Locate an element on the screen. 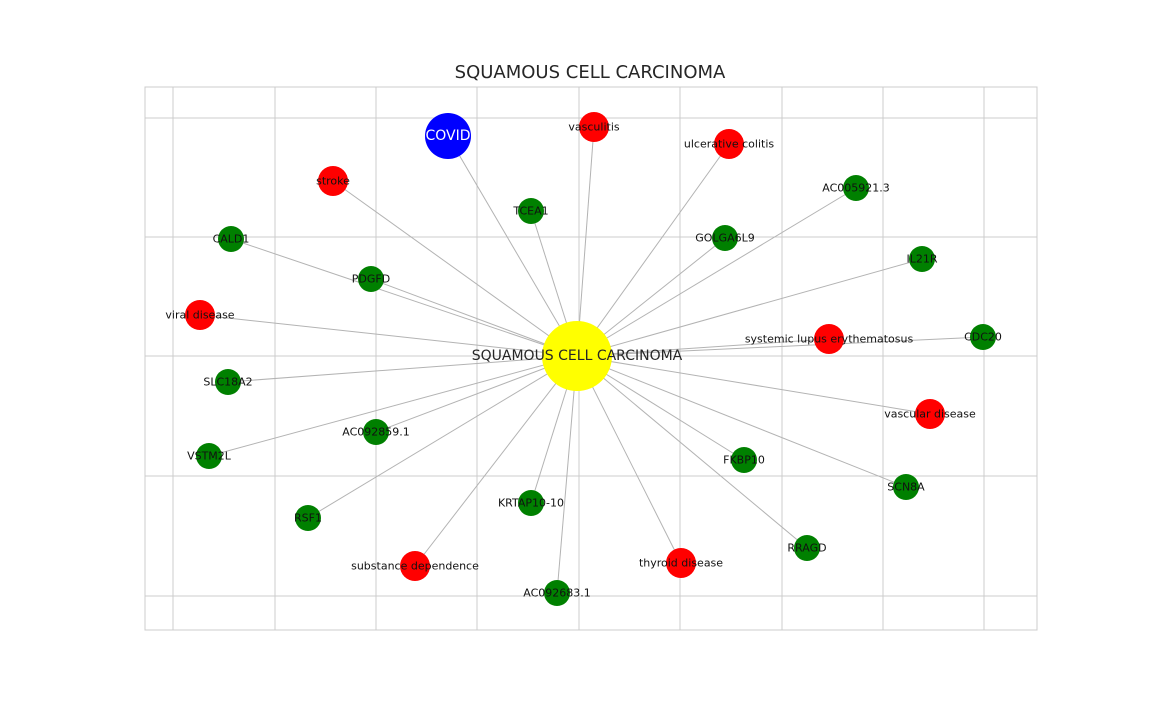 This screenshot has height=720, width=1152. edge-cdc20 is located at coordinates (780, 346).